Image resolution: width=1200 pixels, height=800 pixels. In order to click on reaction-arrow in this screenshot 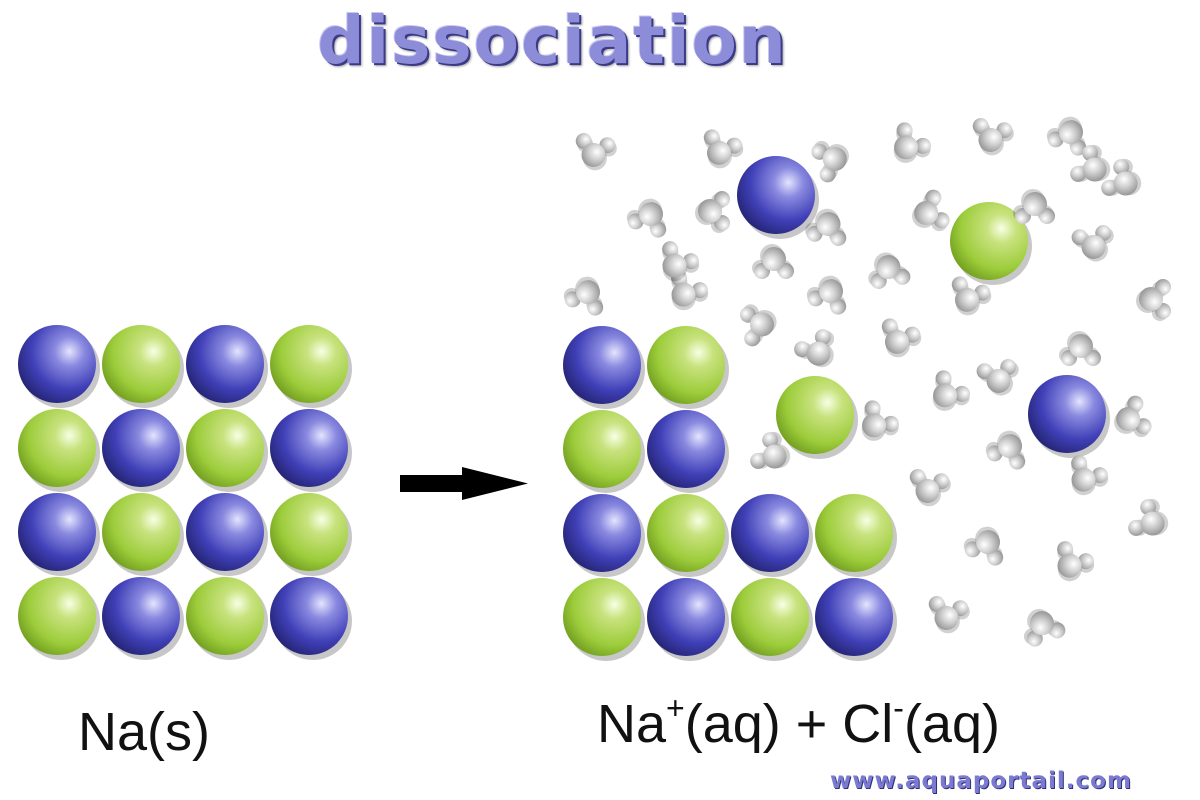, I will do `click(464, 483)`.